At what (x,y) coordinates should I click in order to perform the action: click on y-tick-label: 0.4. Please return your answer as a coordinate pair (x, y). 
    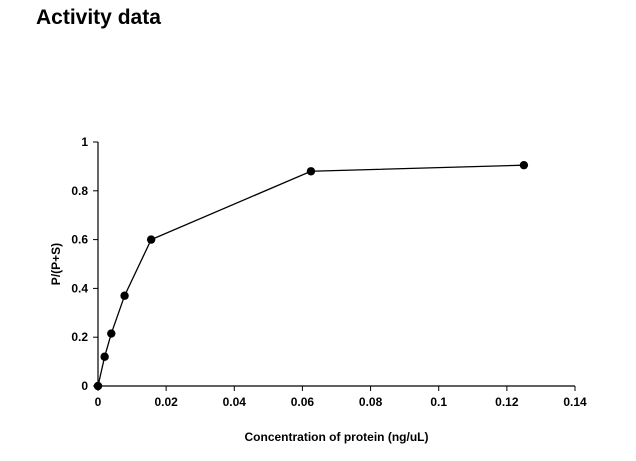
    Looking at the image, I should click on (79, 288).